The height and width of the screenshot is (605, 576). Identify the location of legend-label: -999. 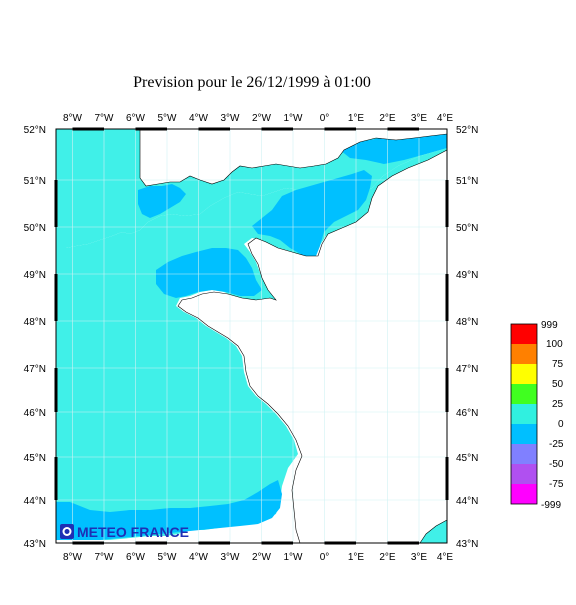
(551, 505).